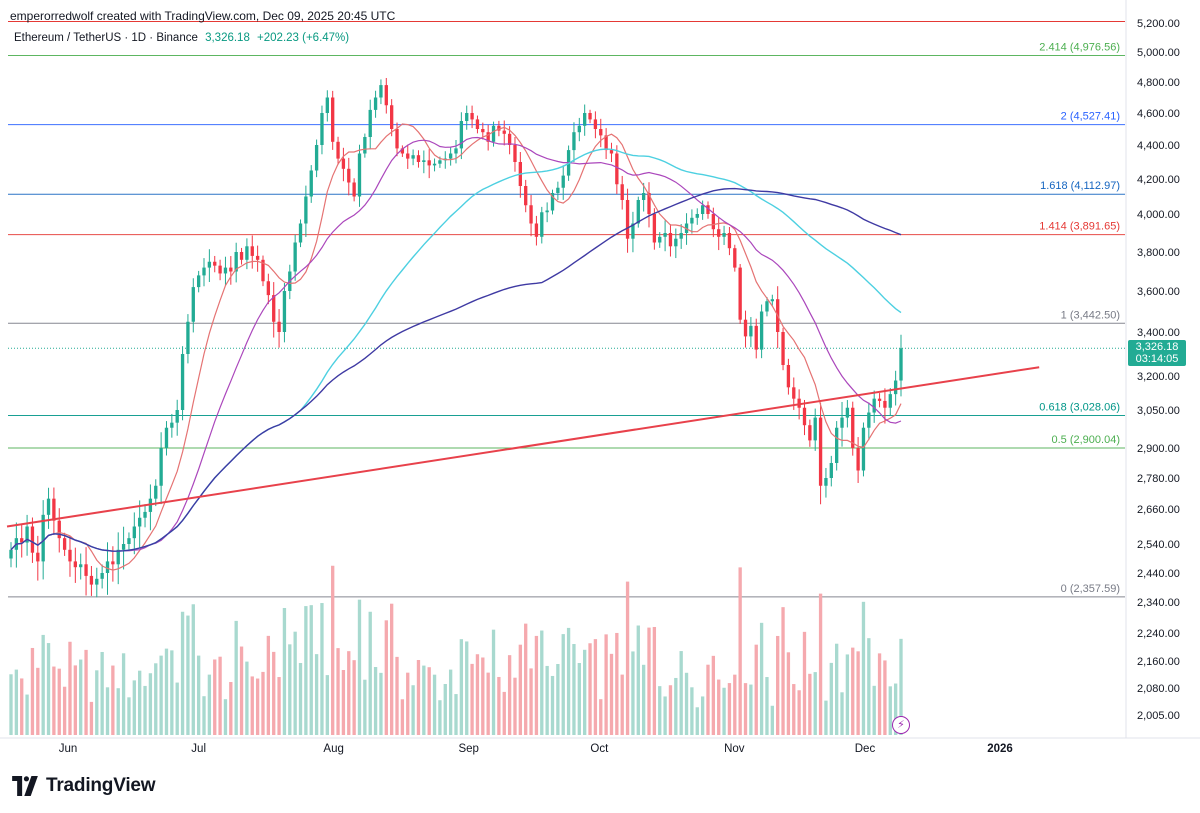 The width and height of the screenshot is (1200, 813). I want to click on y-tick-label: 4,400.00, so click(1158, 146).